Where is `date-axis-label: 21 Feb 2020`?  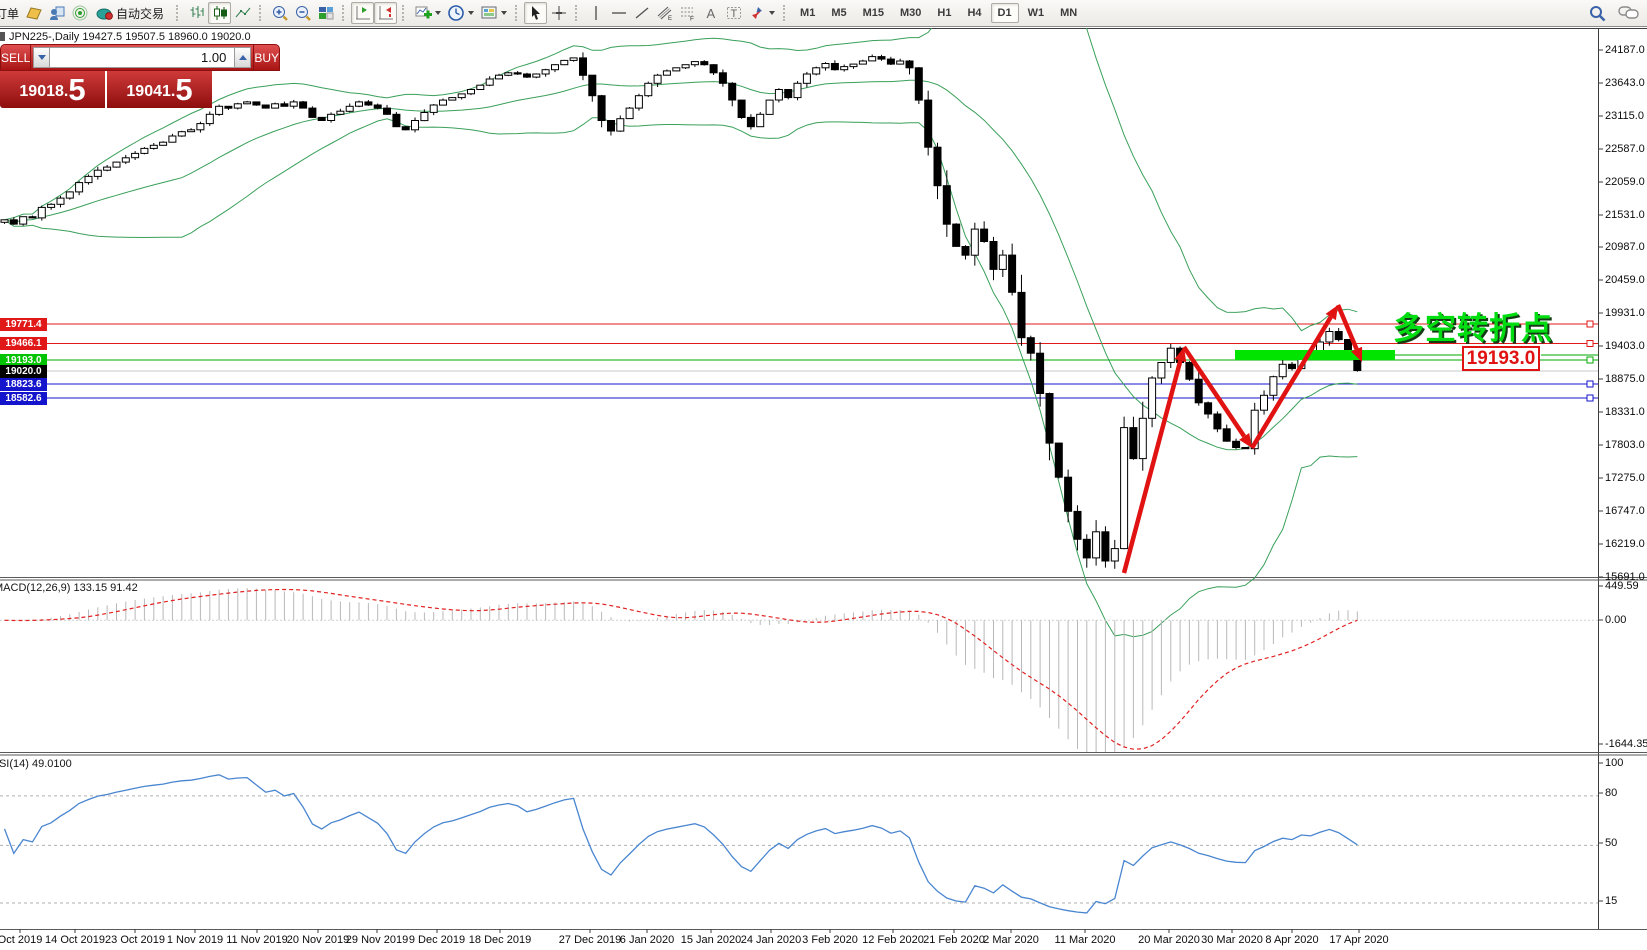
date-axis-label: 21 Feb 2020 is located at coordinates (954, 940).